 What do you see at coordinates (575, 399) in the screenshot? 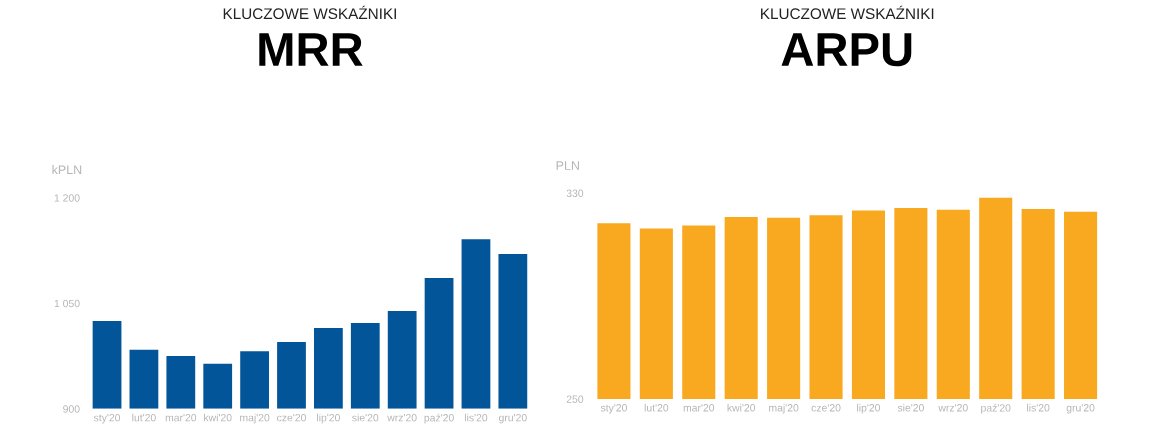
I see `y-tick-label: 250` at bounding box center [575, 399].